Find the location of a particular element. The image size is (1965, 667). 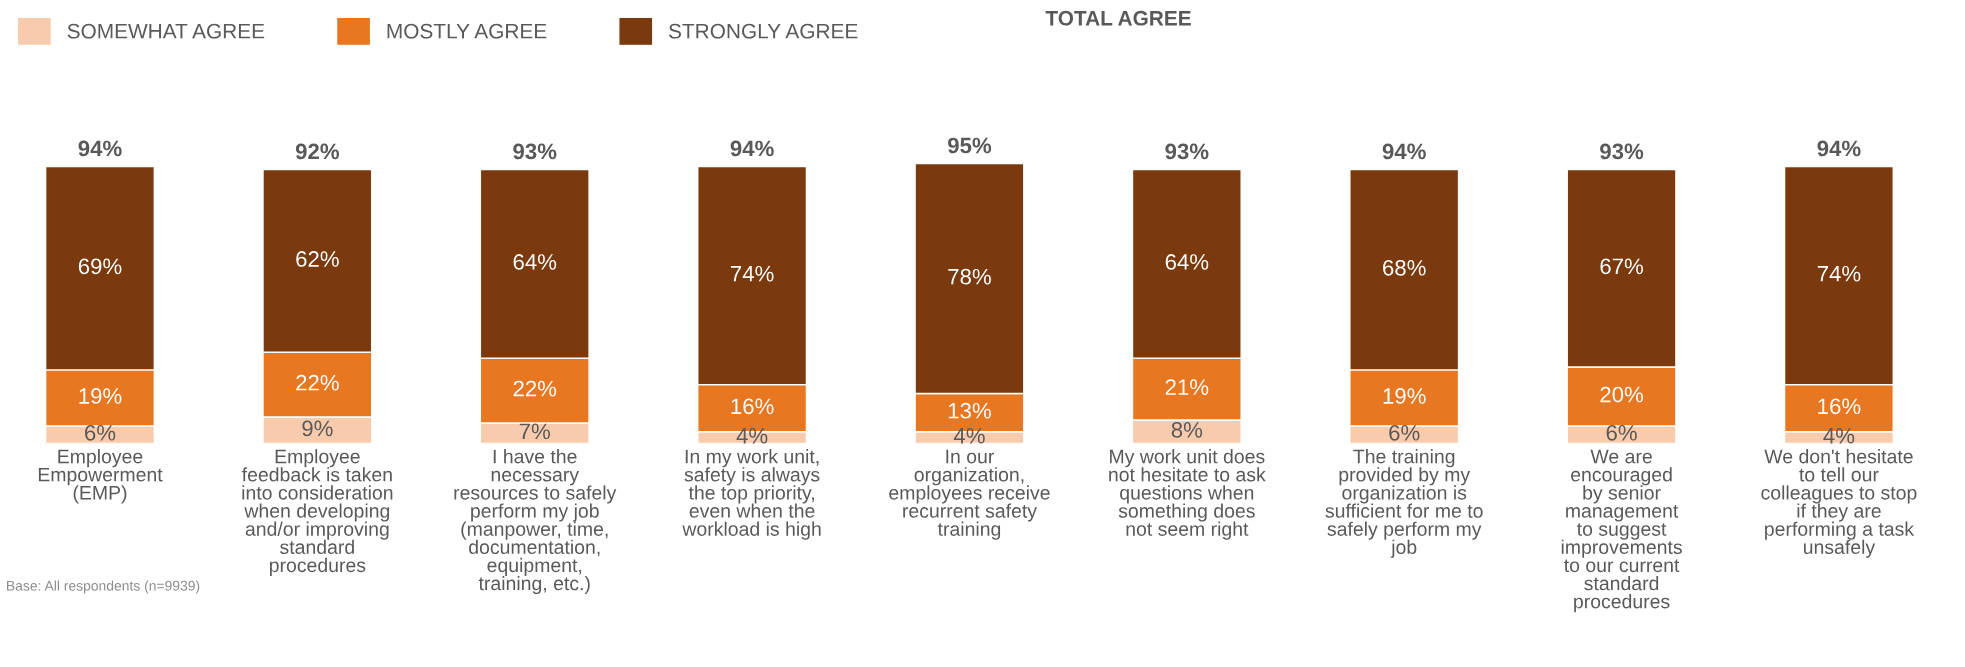

data-label: 62% is located at coordinates (317, 259).